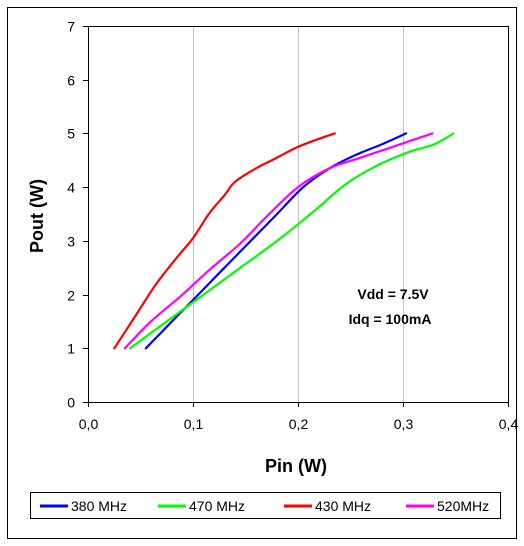 The height and width of the screenshot is (546, 524). What do you see at coordinates (299, 424) in the screenshot?
I see `x-tick-label: 0,2` at bounding box center [299, 424].